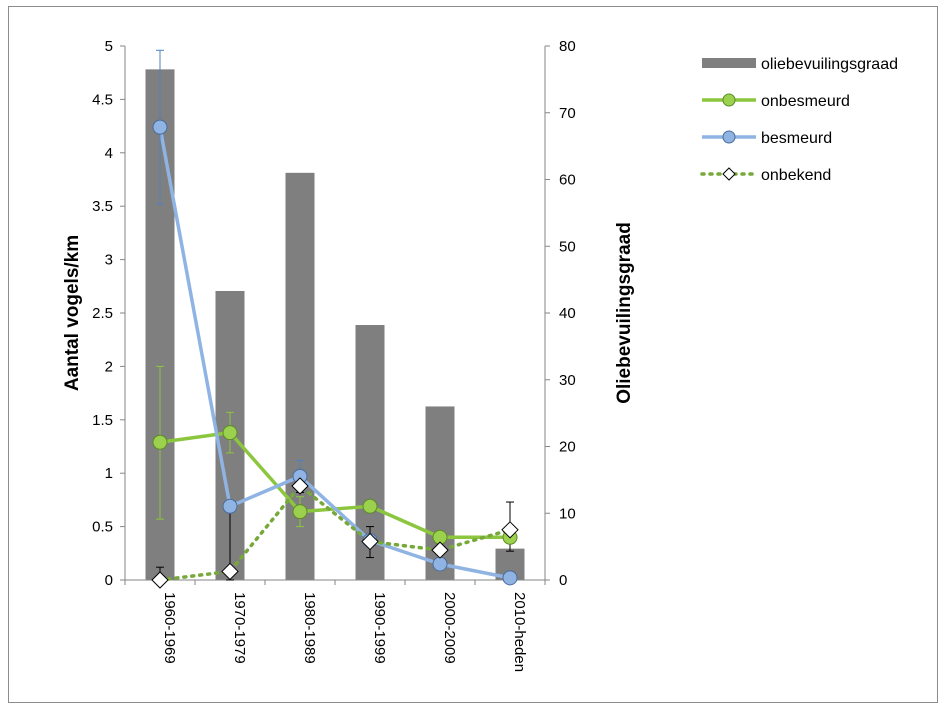 The image size is (940, 705). What do you see at coordinates (109, 366) in the screenshot?
I see `y-tick-label: 2` at bounding box center [109, 366].